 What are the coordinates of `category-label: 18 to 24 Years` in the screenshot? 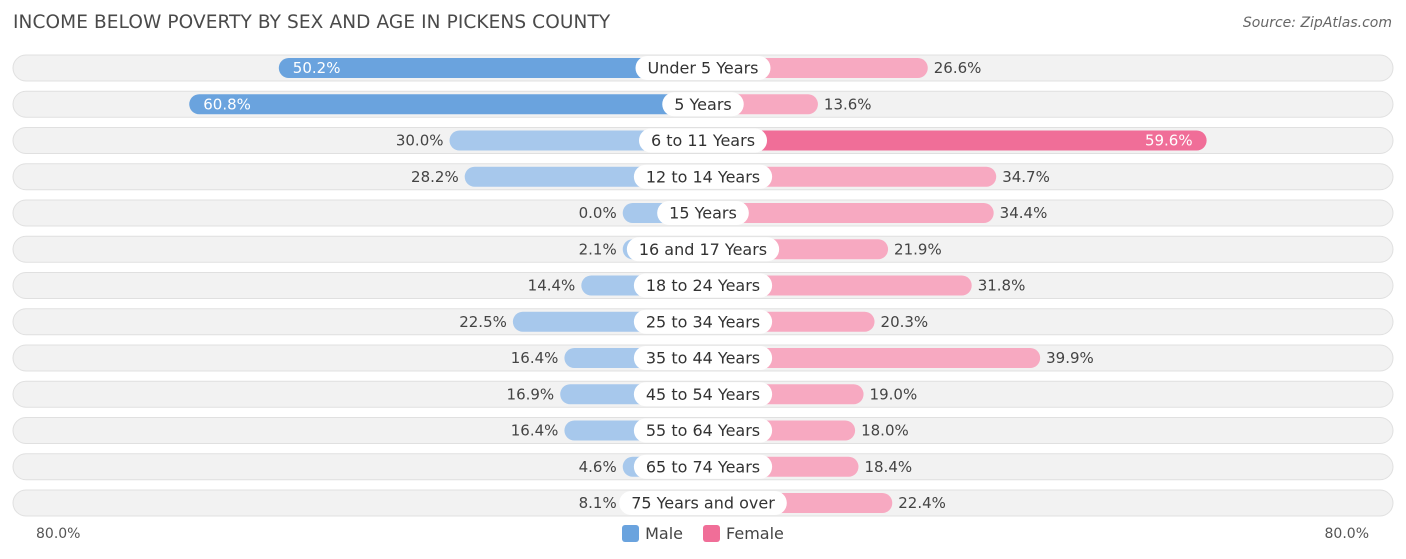 It's located at (703, 285).